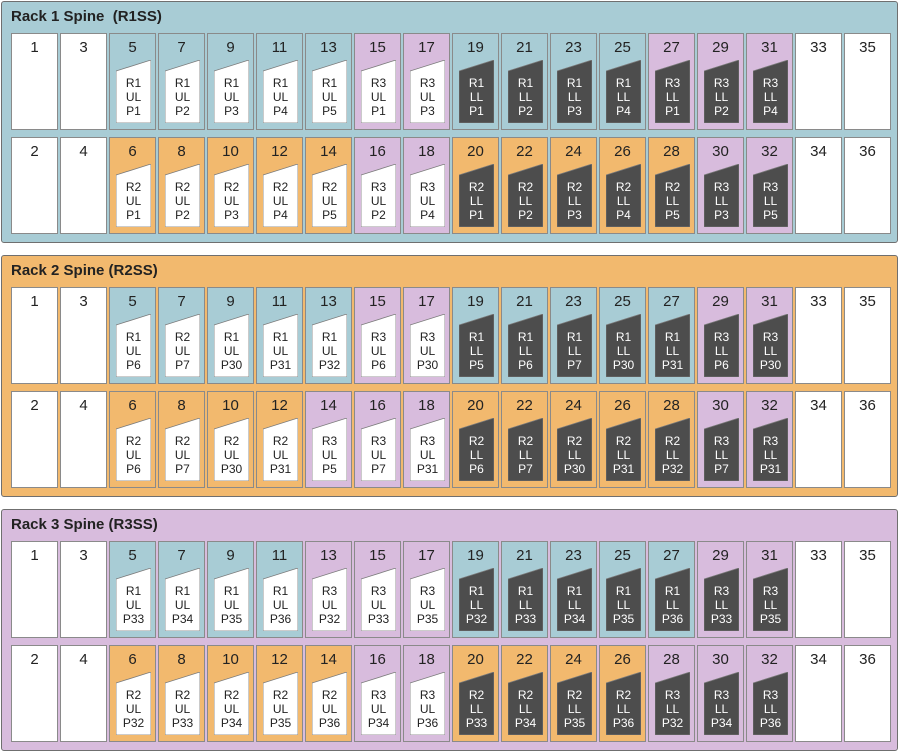 Image resolution: width=900 pixels, height=752 pixels. Describe the element at coordinates (378, 605) in the screenshot. I see `tag-text: R3 UL P33` at that location.